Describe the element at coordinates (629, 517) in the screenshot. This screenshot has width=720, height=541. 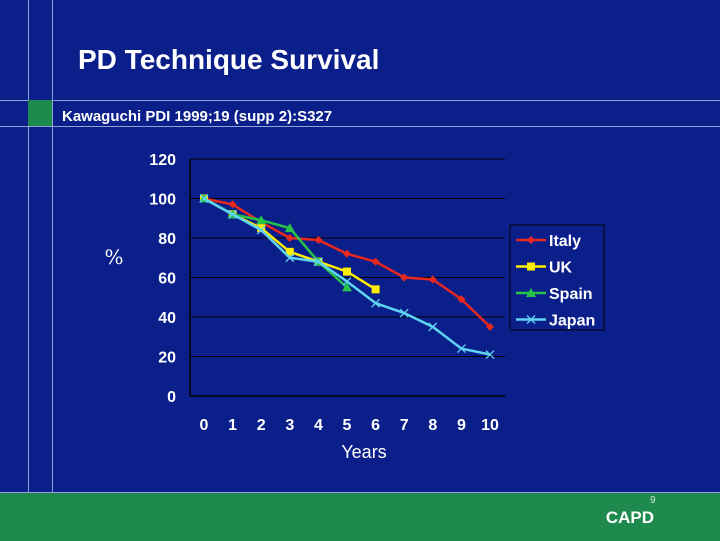
I see `footer-label: CAPD` at that location.